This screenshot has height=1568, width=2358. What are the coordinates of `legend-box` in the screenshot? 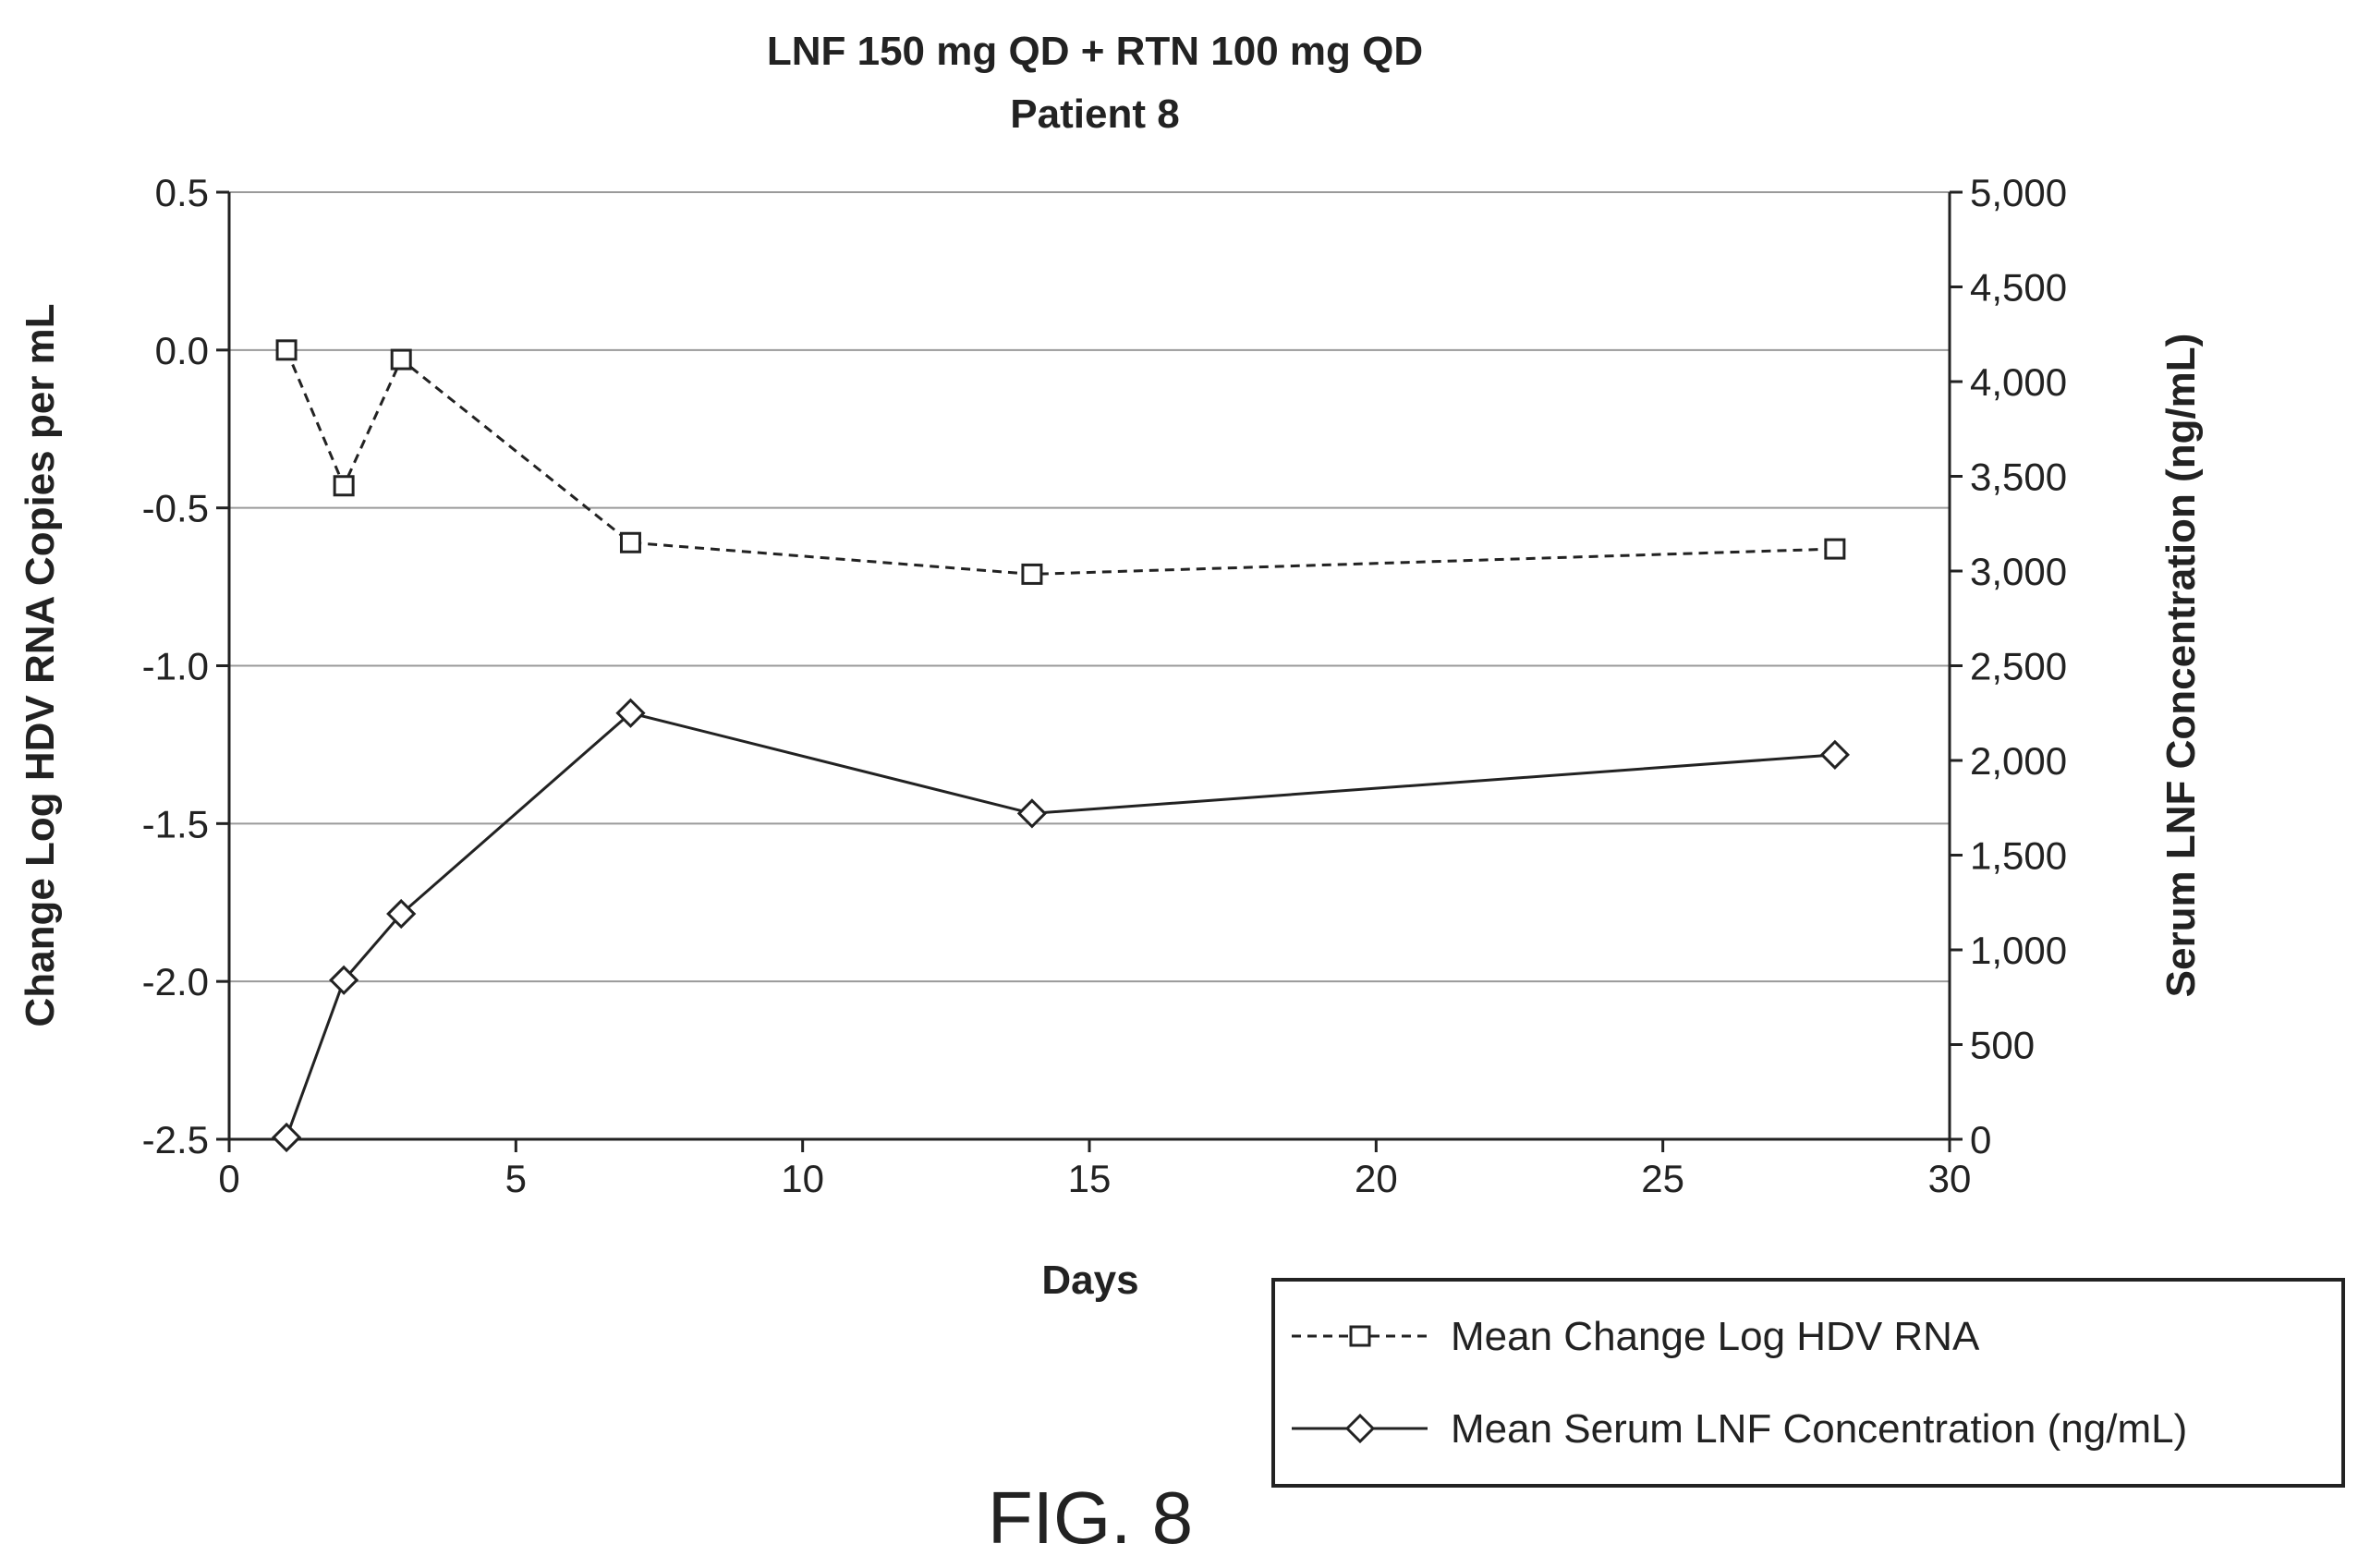 It's located at (1808, 1383).